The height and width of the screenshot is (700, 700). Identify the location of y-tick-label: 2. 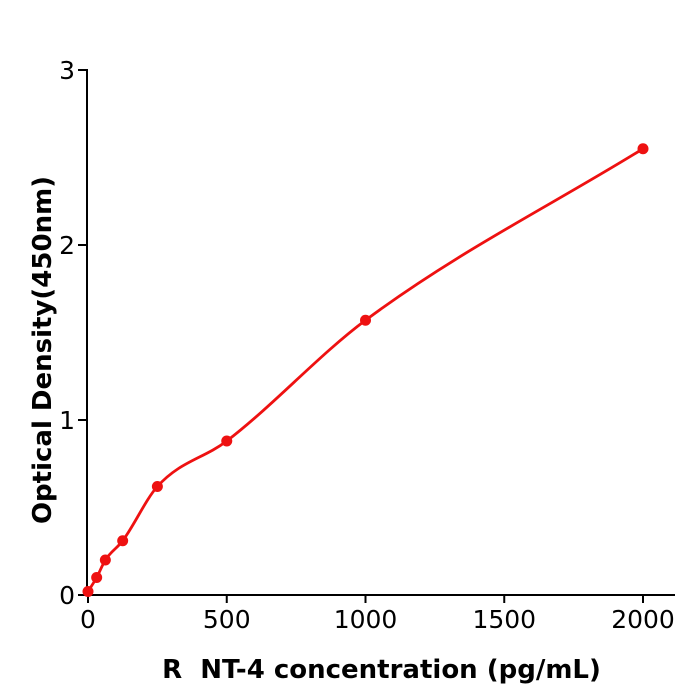
(67, 245).